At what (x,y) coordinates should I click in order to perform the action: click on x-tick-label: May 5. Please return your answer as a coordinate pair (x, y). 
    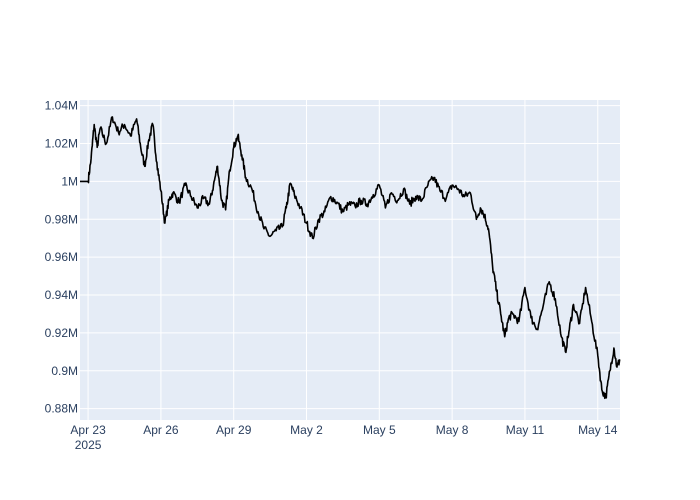
    Looking at the image, I should click on (379, 430).